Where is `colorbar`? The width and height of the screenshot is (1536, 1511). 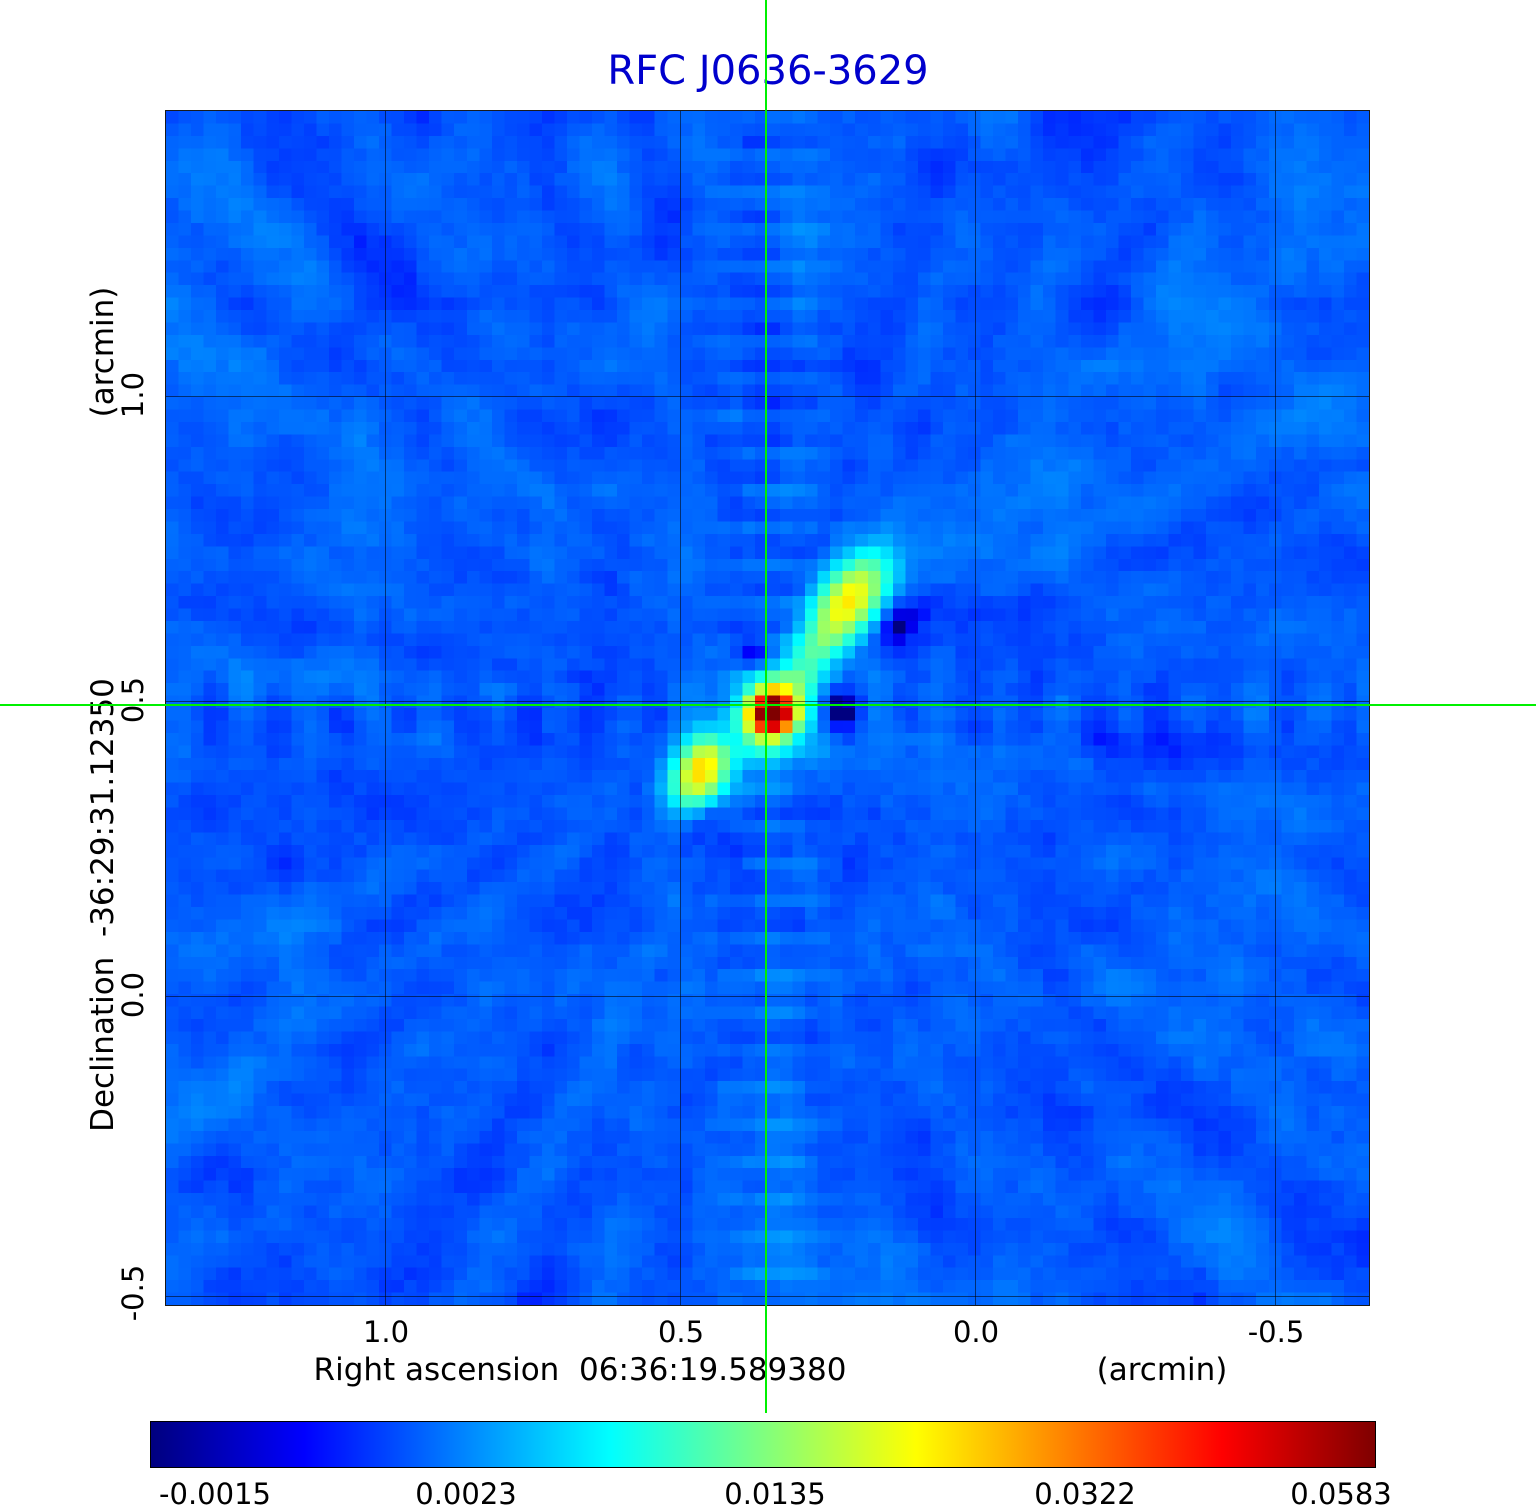 colorbar is located at coordinates (763, 1444).